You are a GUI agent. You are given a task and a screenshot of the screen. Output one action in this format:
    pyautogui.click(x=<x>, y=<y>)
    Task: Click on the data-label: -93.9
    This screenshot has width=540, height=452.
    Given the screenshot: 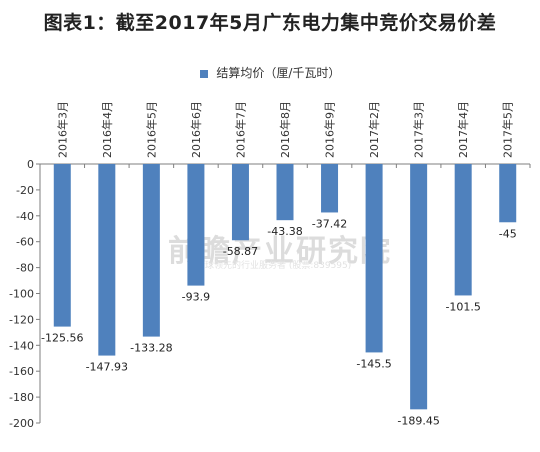 What is the action you would take?
    pyautogui.click(x=196, y=297)
    